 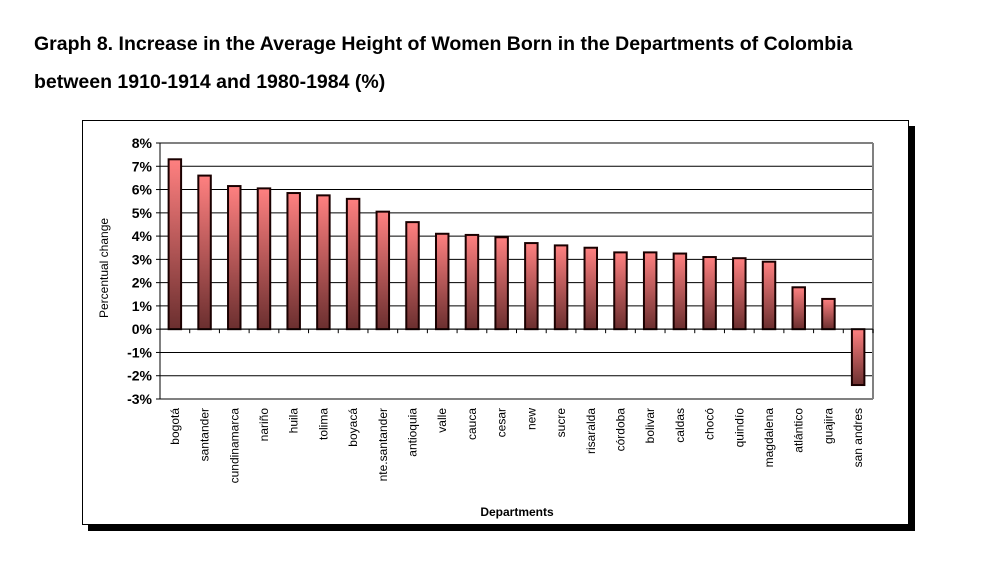 What do you see at coordinates (442, 420) in the screenshot?
I see `x-tick-label: valle` at bounding box center [442, 420].